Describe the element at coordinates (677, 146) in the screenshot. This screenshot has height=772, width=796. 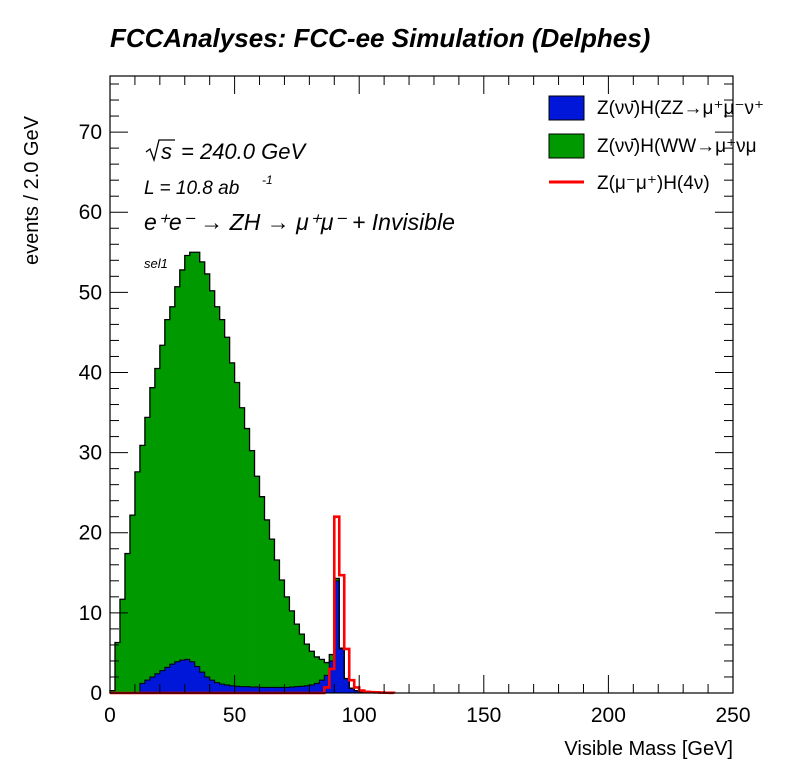
I see `legend-label-ww: Z(νν̄)H(WW→μ⁺νμ` at that location.